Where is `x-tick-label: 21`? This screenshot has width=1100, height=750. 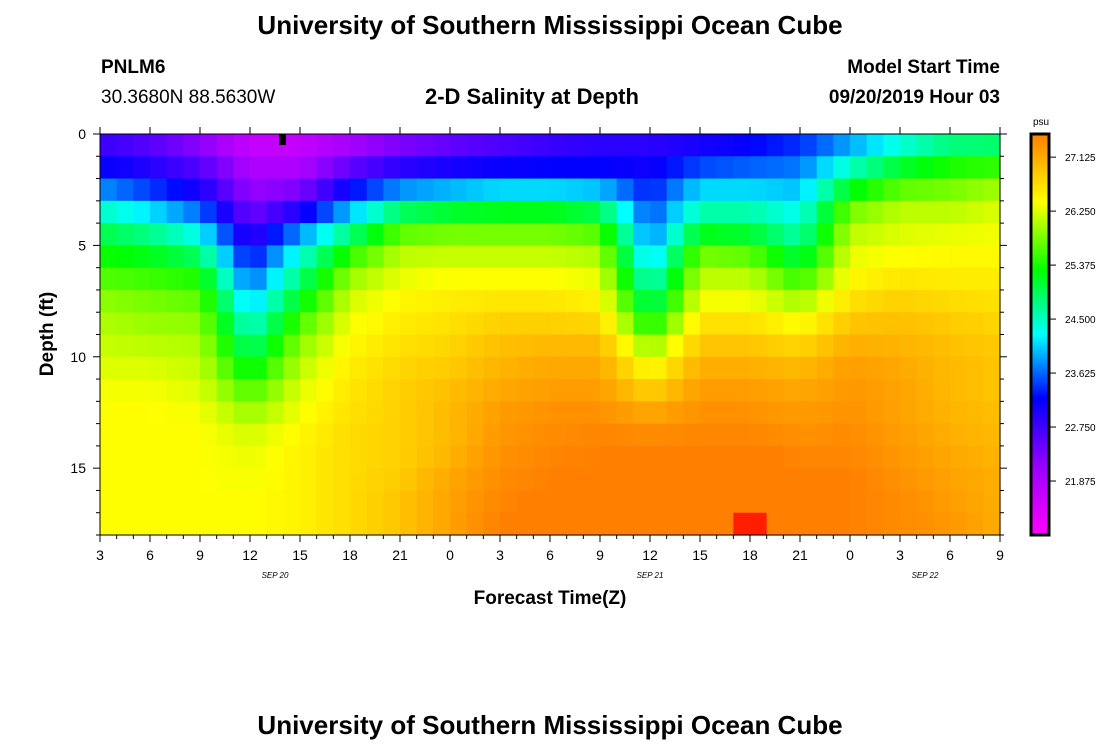 x-tick-label: 21 is located at coordinates (800, 555).